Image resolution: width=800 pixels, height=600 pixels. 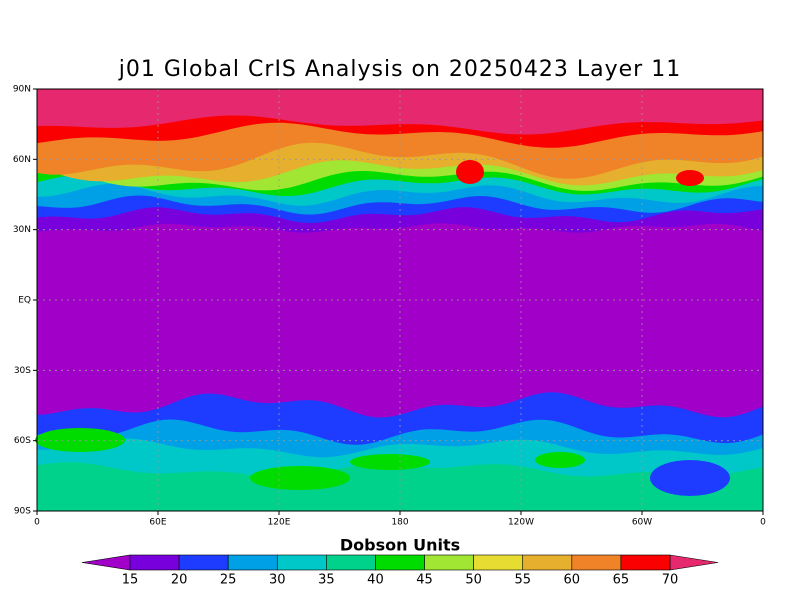 What do you see at coordinates (279, 523) in the screenshot?
I see `lon-tick-label: 120E` at bounding box center [279, 523].